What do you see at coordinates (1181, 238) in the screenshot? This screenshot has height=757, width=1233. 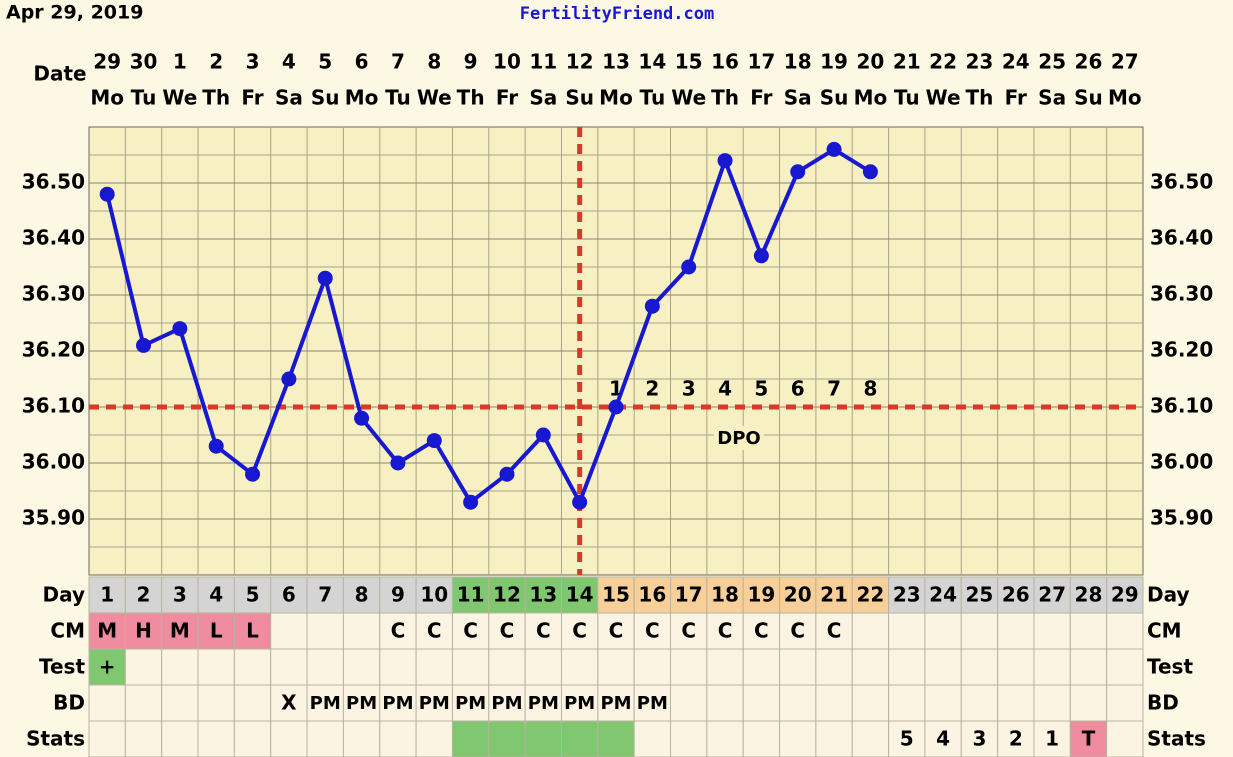 I see `y-tick-label-right: 36.40` at bounding box center [1181, 238].